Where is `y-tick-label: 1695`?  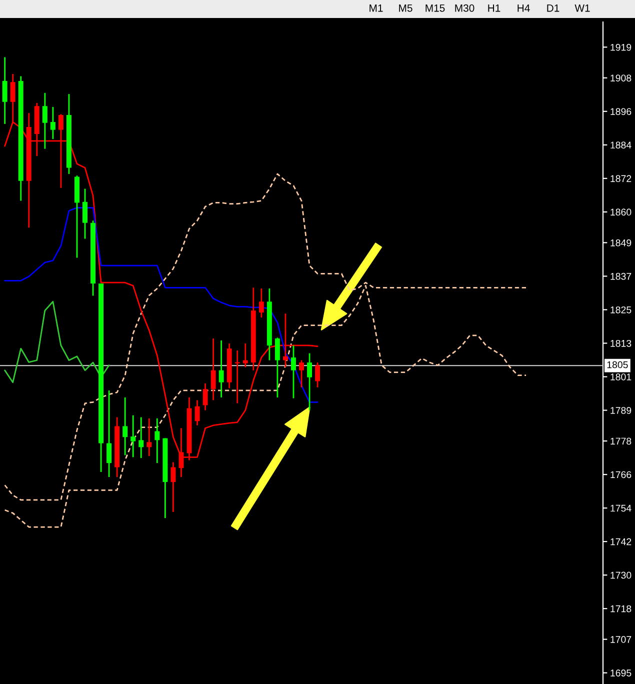 y-tick-label: 1695 is located at coordinates (621, 673).